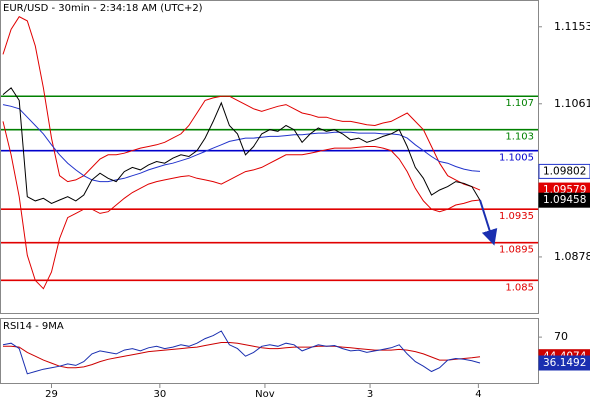  I want to click on panel-title: EUR/USD - 30min - 2:34:18 AM (UTC+2), so click(103, 8).